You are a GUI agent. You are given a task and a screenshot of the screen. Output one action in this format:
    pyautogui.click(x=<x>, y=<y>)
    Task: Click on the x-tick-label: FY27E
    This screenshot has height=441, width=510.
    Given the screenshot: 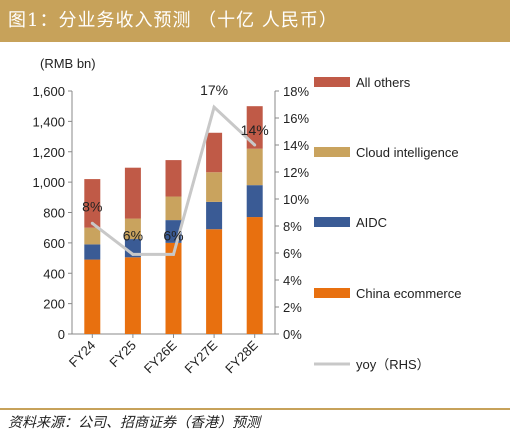 What is the action you would take?
    pyautogui.click(x=201, y=356)
    